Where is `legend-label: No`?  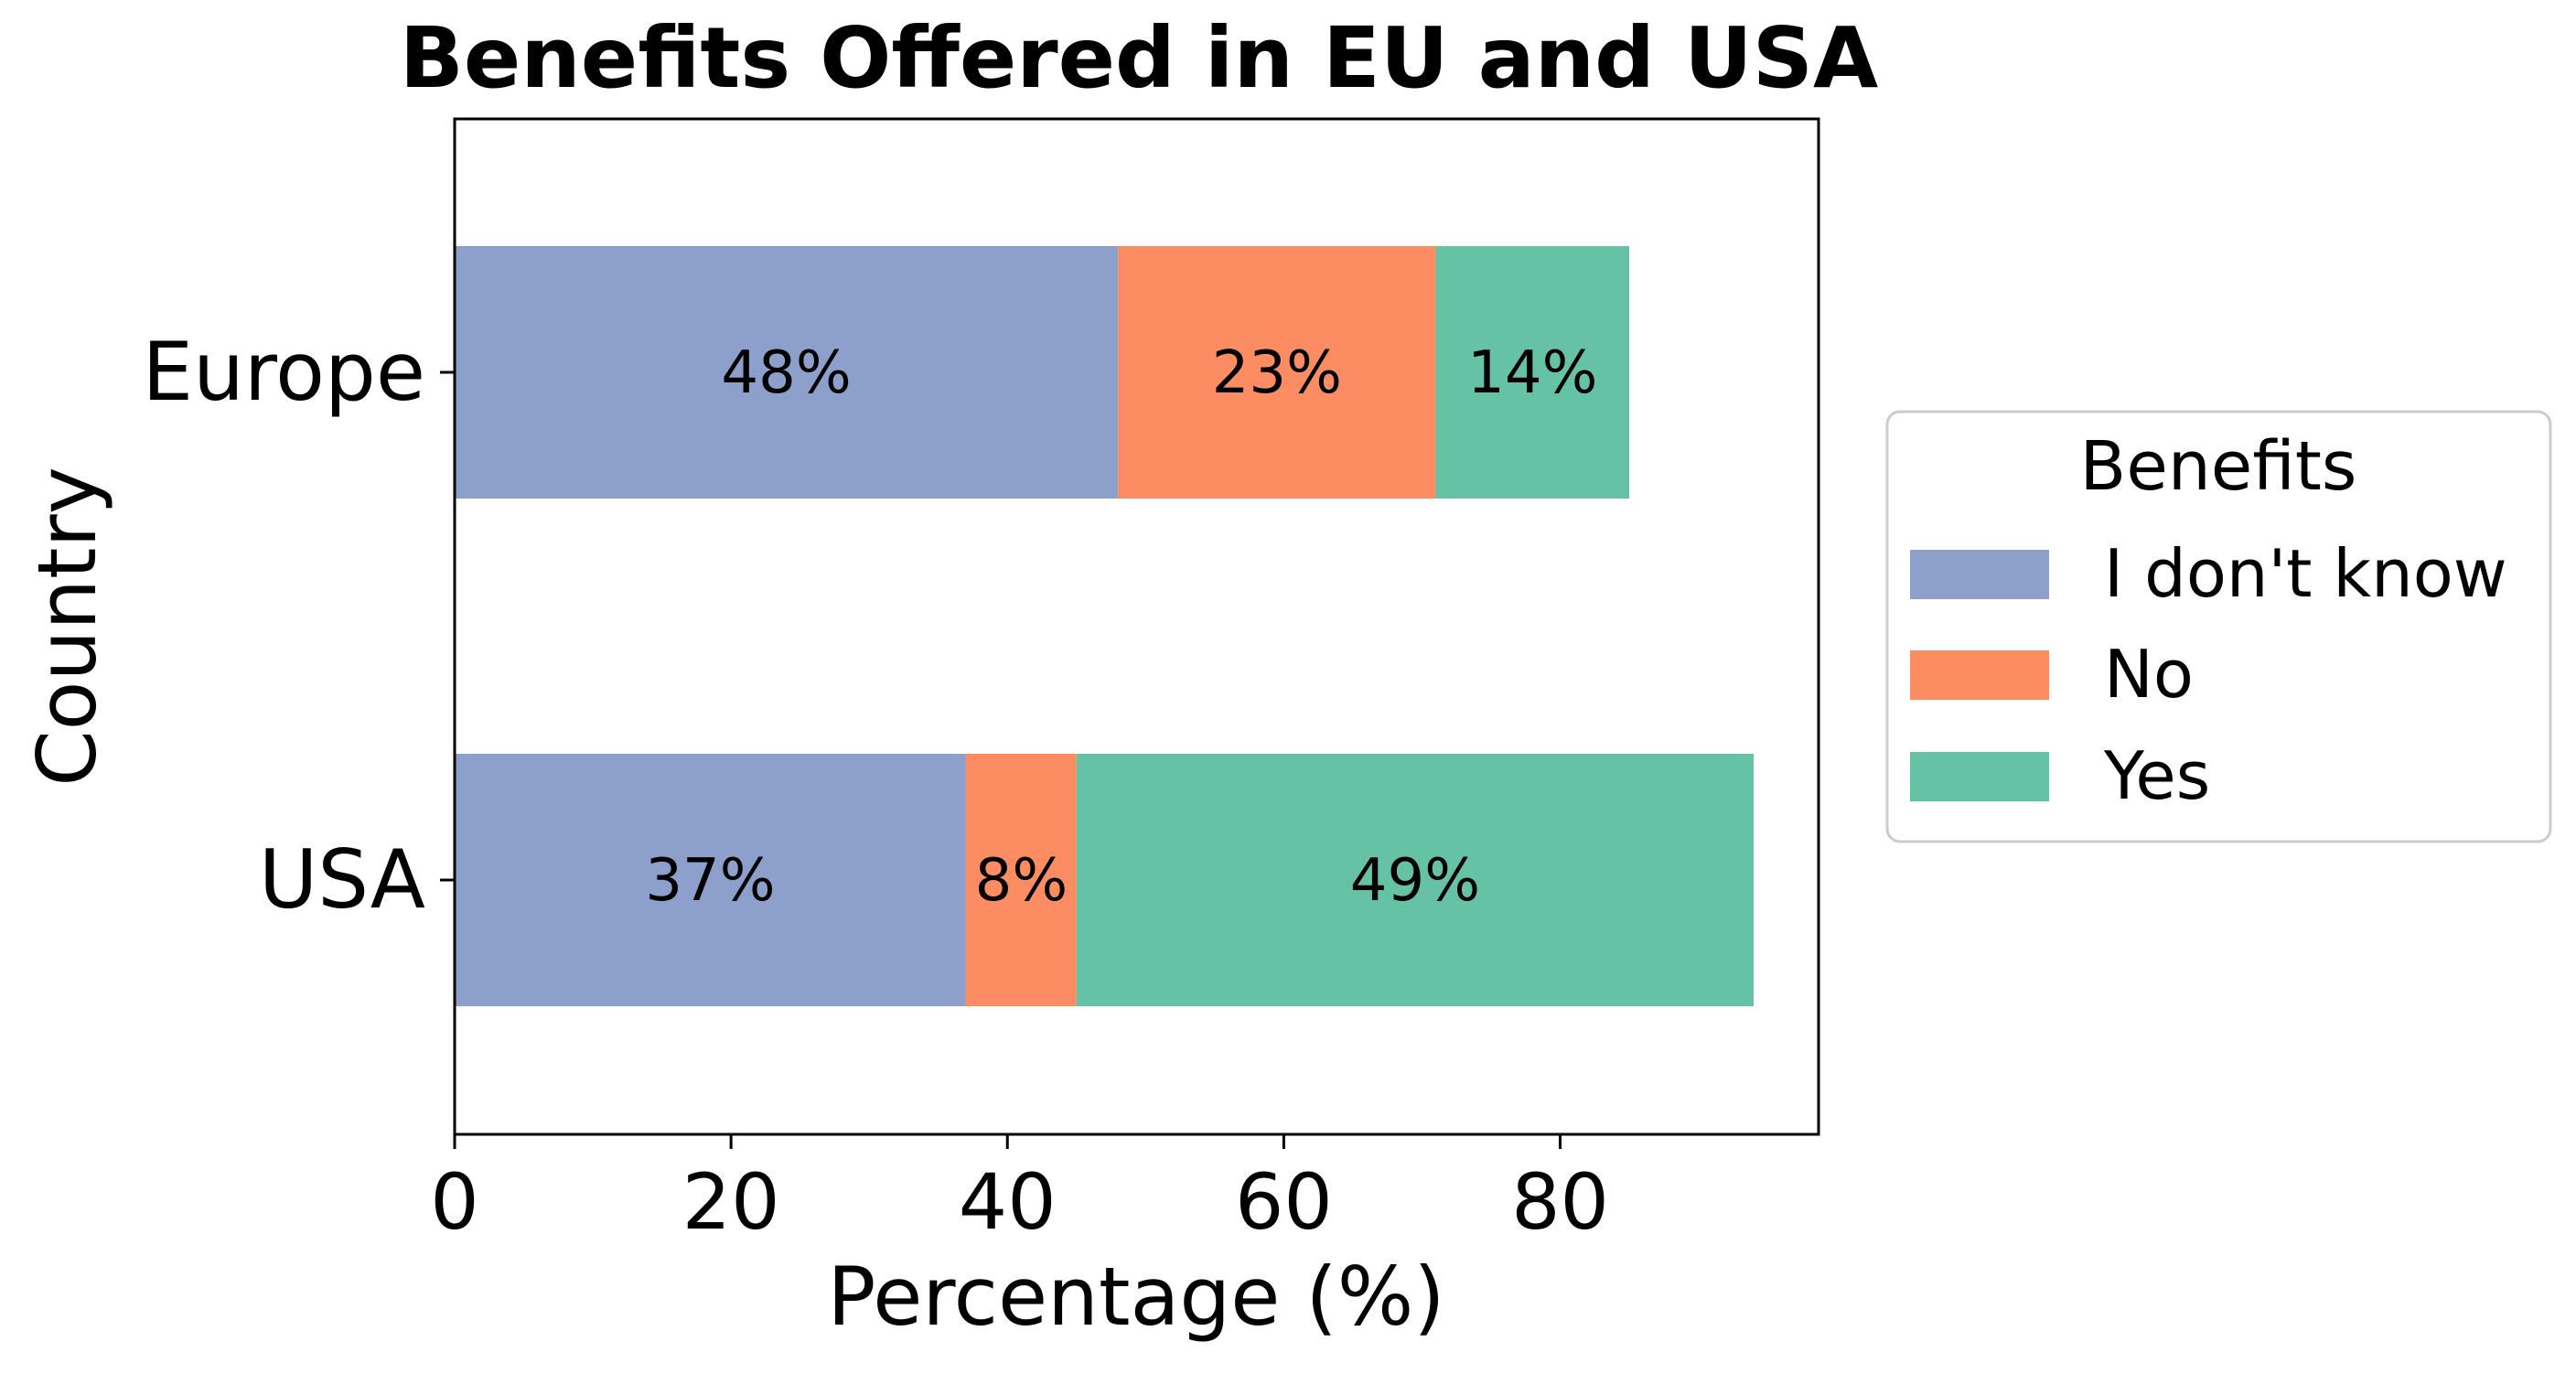 legend-label: No is located at coordinates (2149, 674).